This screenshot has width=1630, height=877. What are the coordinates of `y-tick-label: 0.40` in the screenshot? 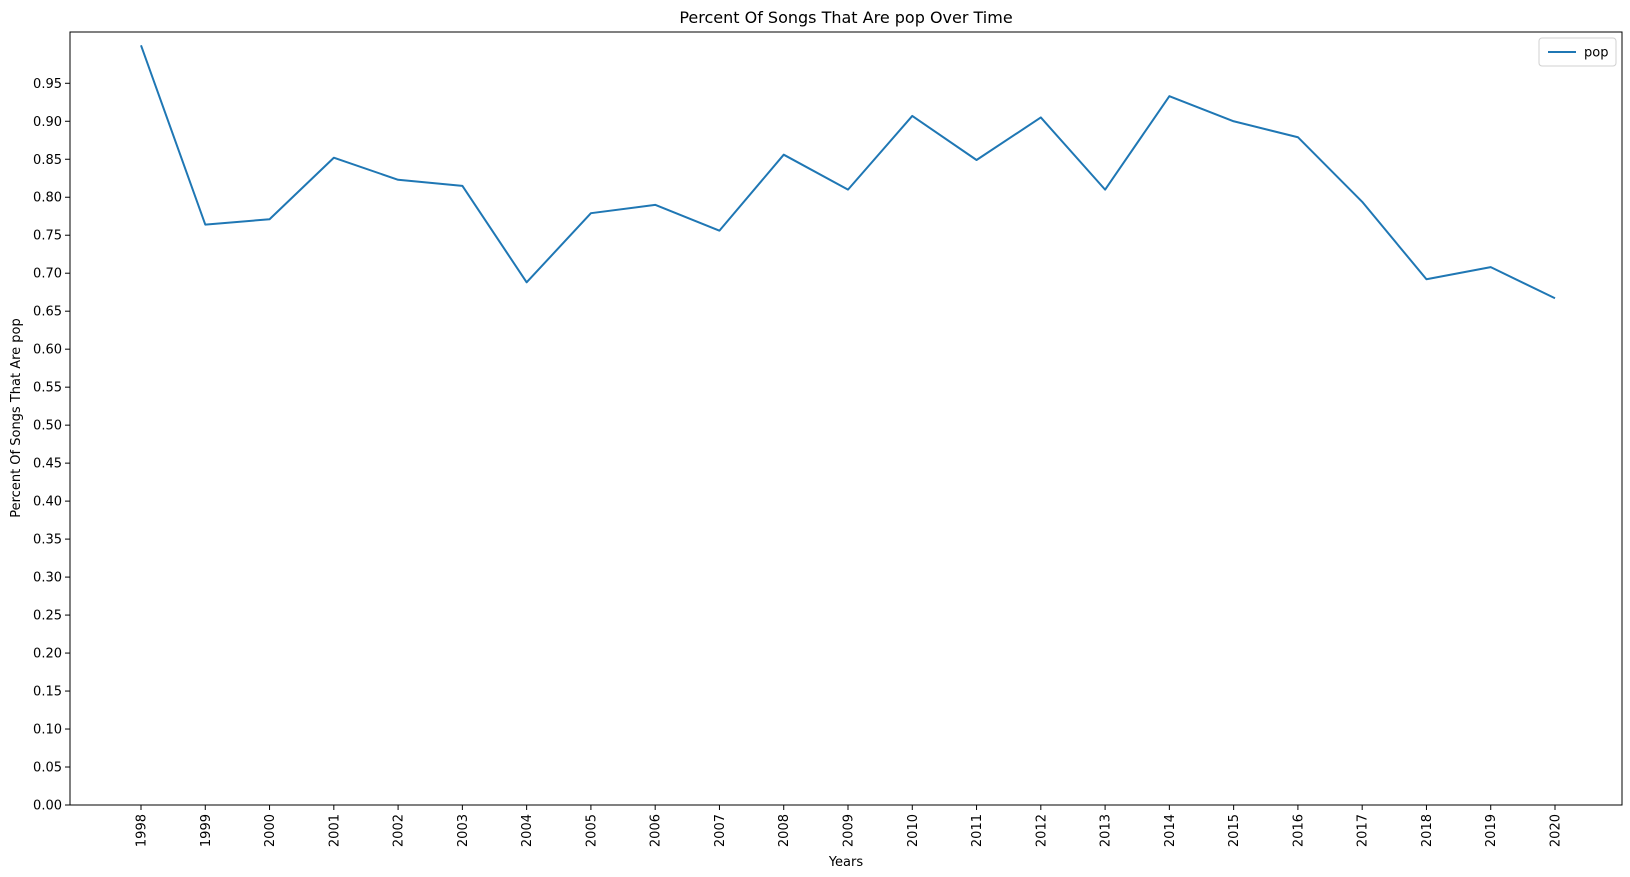 It's located at (47, 502).